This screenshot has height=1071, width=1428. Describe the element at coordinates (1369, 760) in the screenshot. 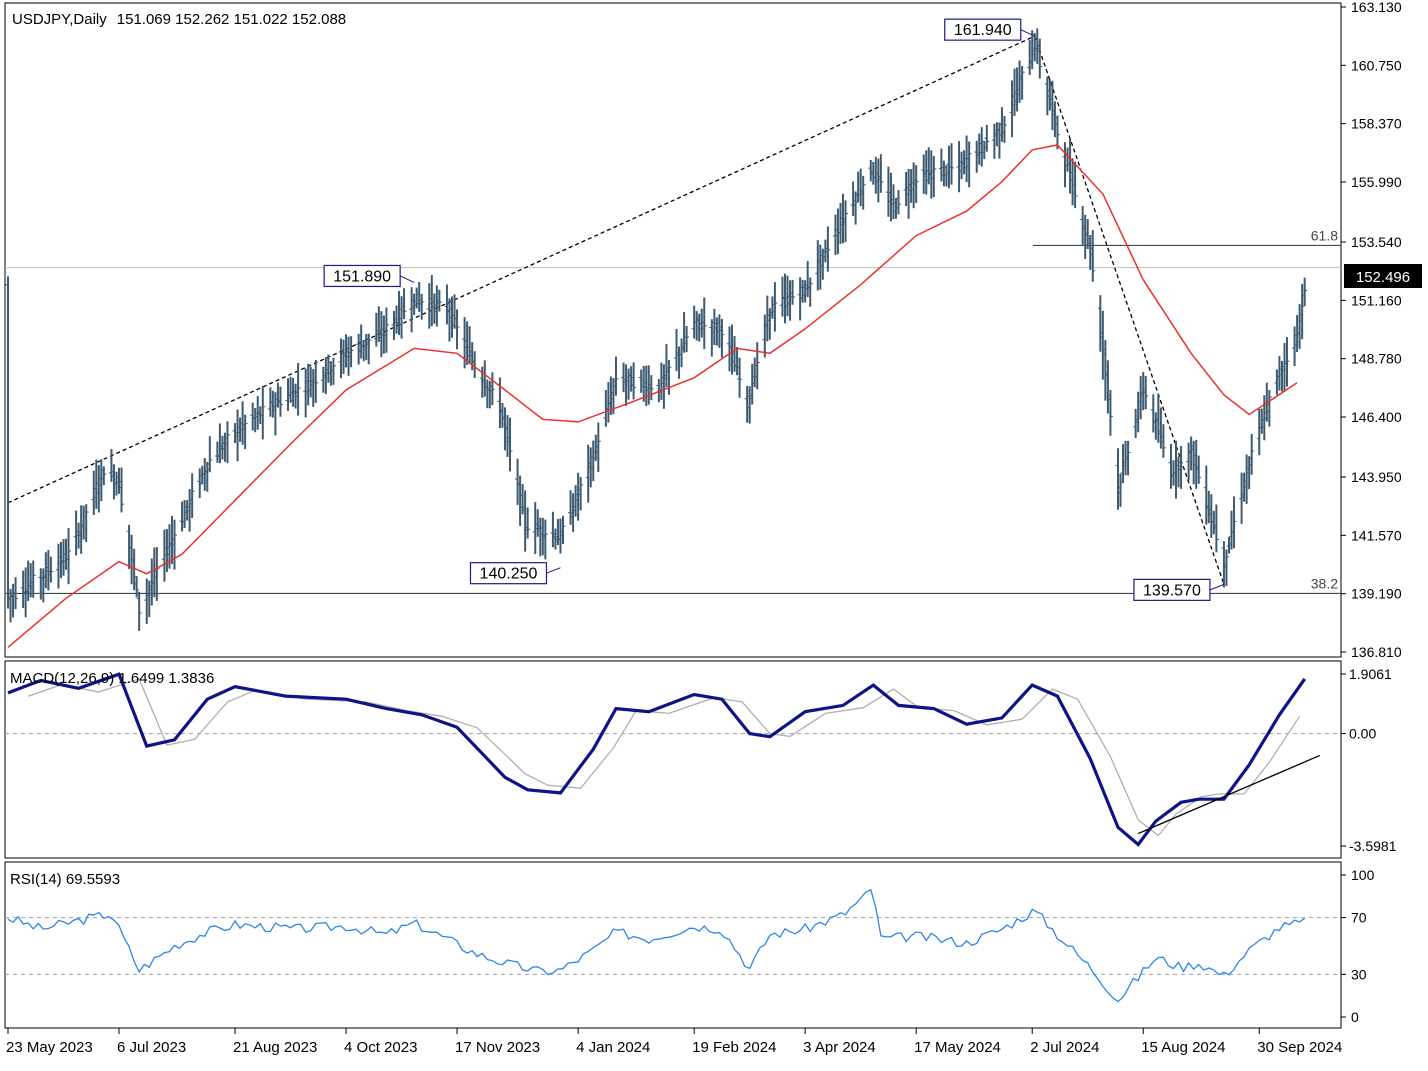

I see `macd-axis: 1.9061 0.00 -3.5981` at that location.